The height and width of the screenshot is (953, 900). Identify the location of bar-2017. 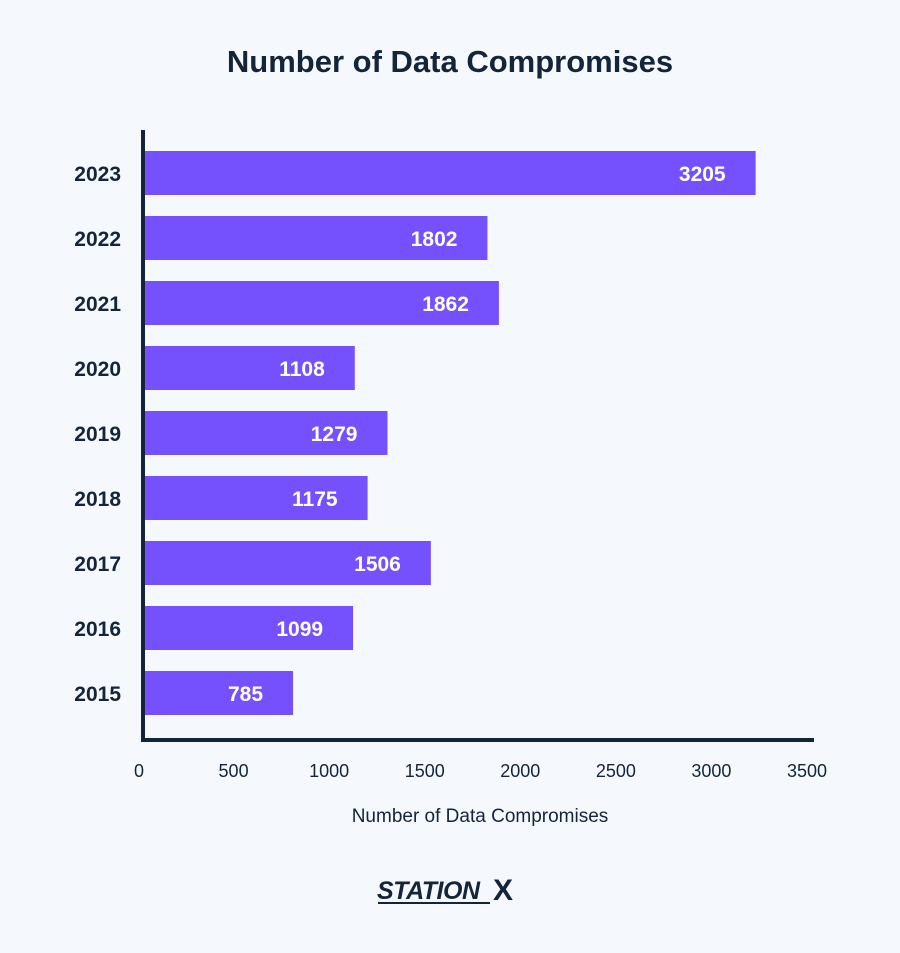
(287, 563).